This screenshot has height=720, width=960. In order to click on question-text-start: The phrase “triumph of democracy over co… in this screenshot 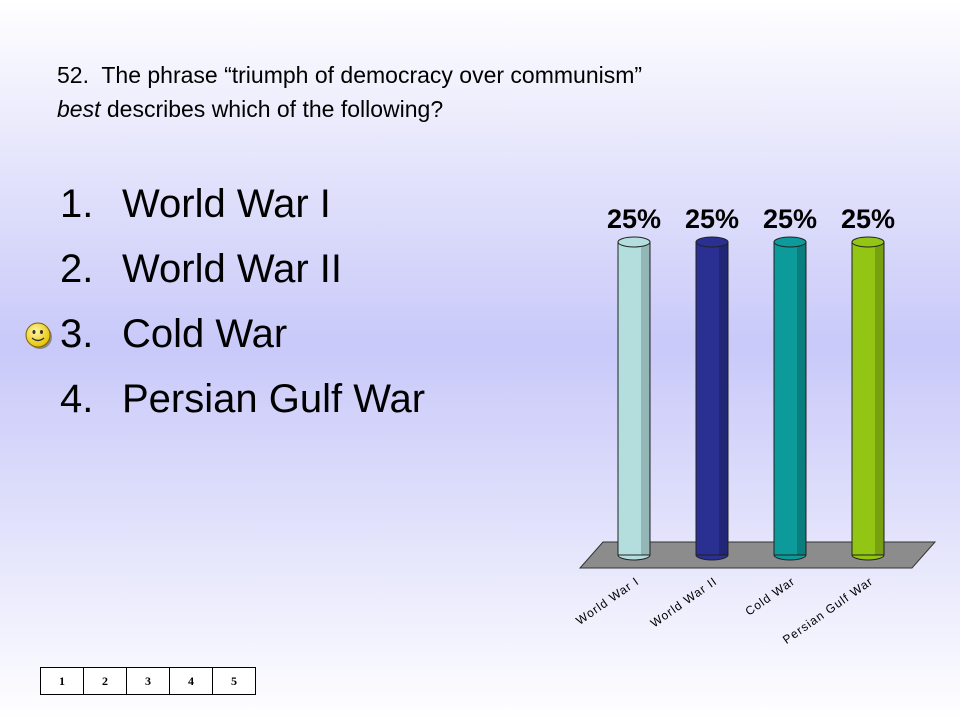, I will do `click(372, 75)`.